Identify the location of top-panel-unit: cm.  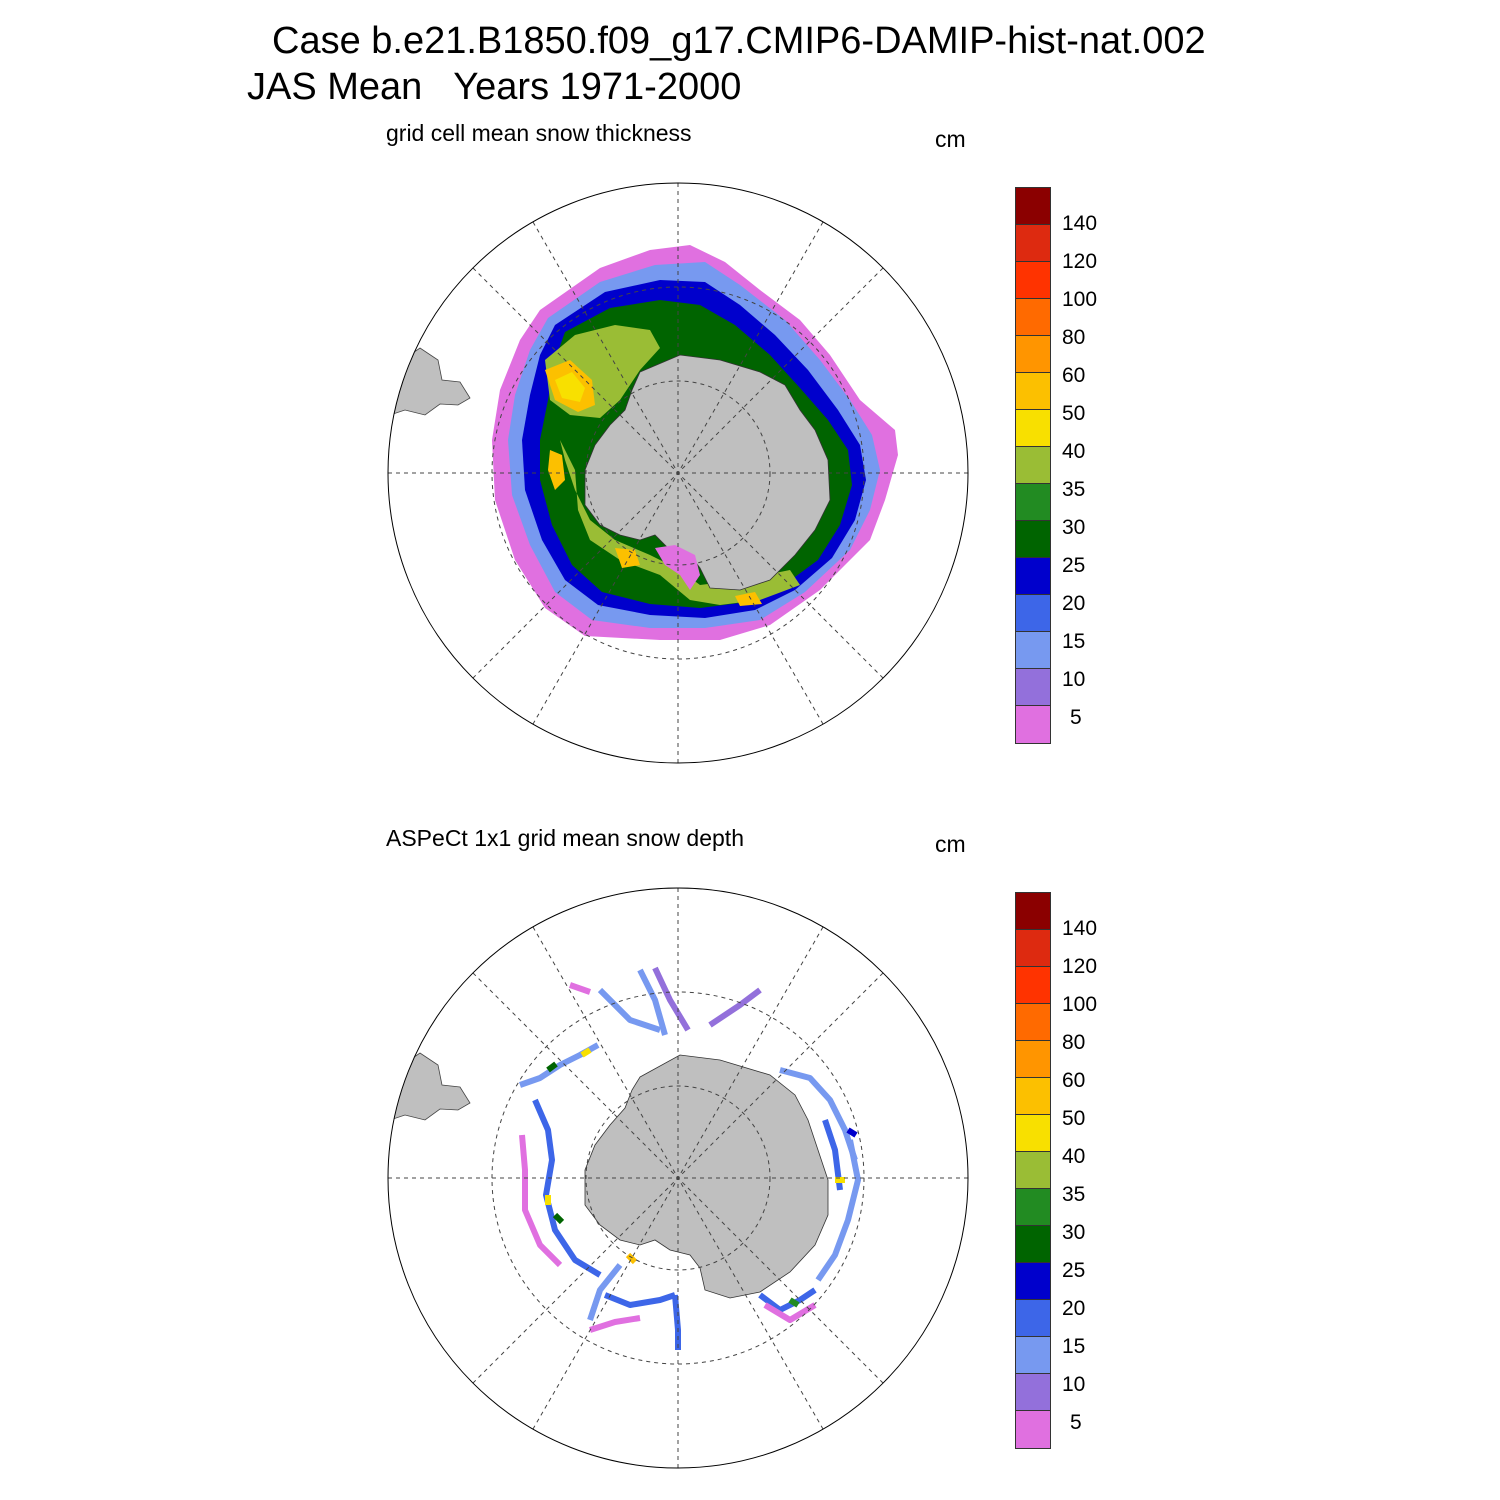
(950, 139).